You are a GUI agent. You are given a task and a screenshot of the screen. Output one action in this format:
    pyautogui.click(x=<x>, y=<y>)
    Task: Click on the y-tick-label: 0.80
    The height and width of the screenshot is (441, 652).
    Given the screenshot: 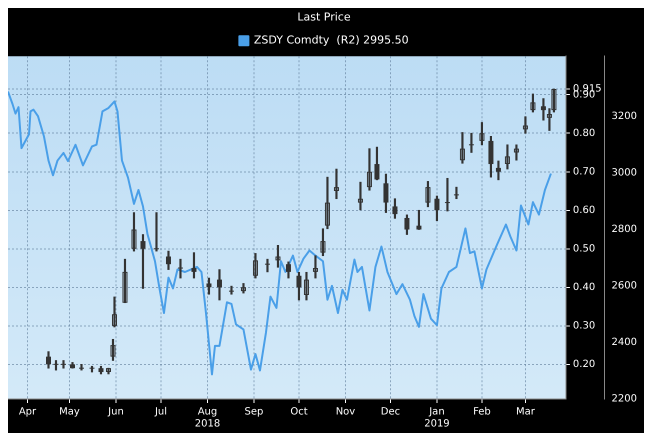 What is the action you would take?
    pyautogui.click(x=584, y=133)
    